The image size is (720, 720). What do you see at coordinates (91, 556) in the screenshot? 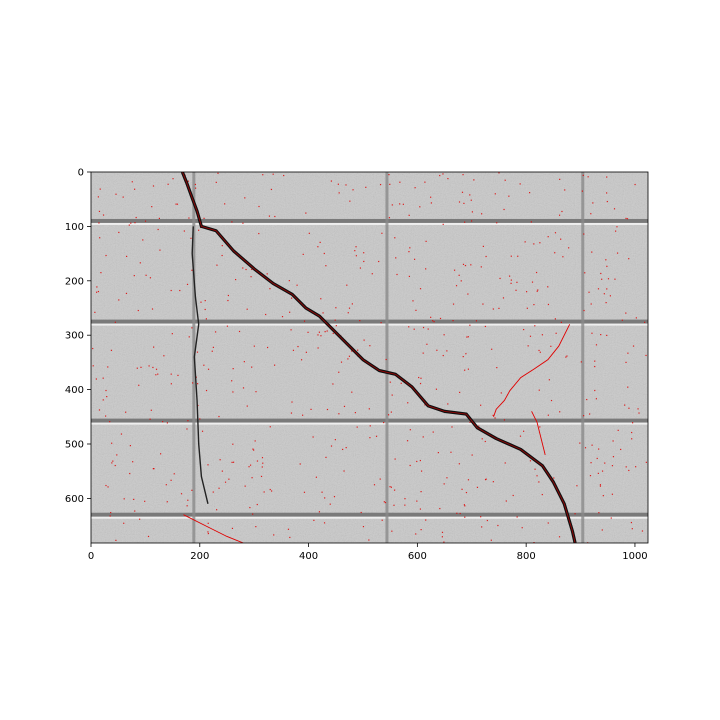
I see `x-tick-label: 0` at bounding box center [91, 556].